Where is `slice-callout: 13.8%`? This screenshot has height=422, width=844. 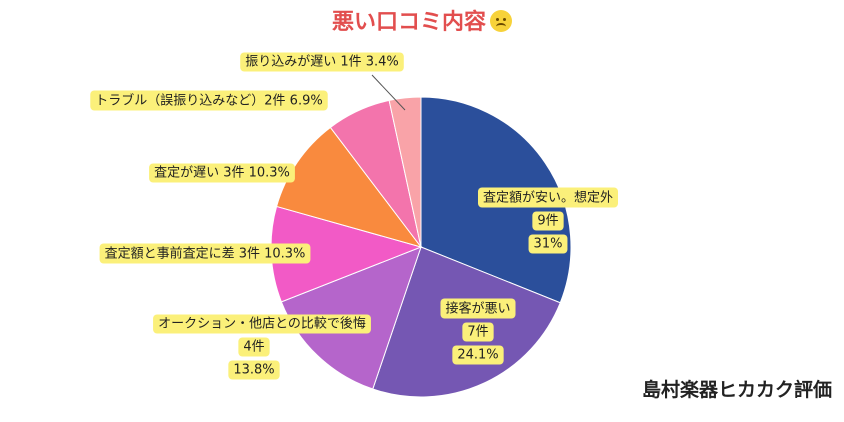 slice-callout: 13.8% is located at coordinates (254, 370).